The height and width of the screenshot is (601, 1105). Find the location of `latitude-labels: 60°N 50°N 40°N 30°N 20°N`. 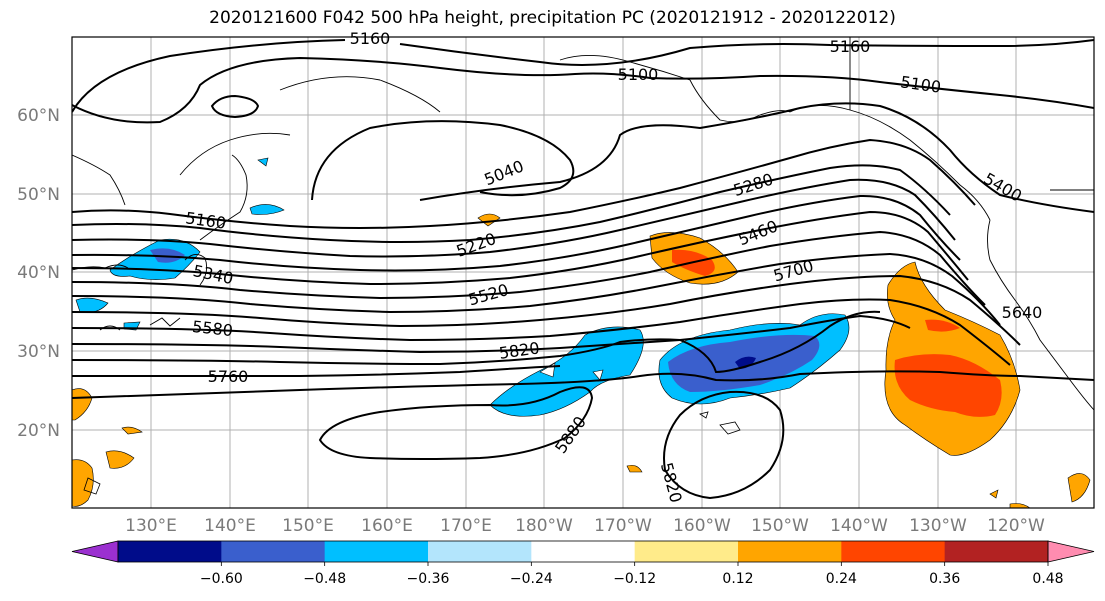

latitude-labels: 60°N 50°N 40°N 30°N 20°N is located at coordinates (38, 273).